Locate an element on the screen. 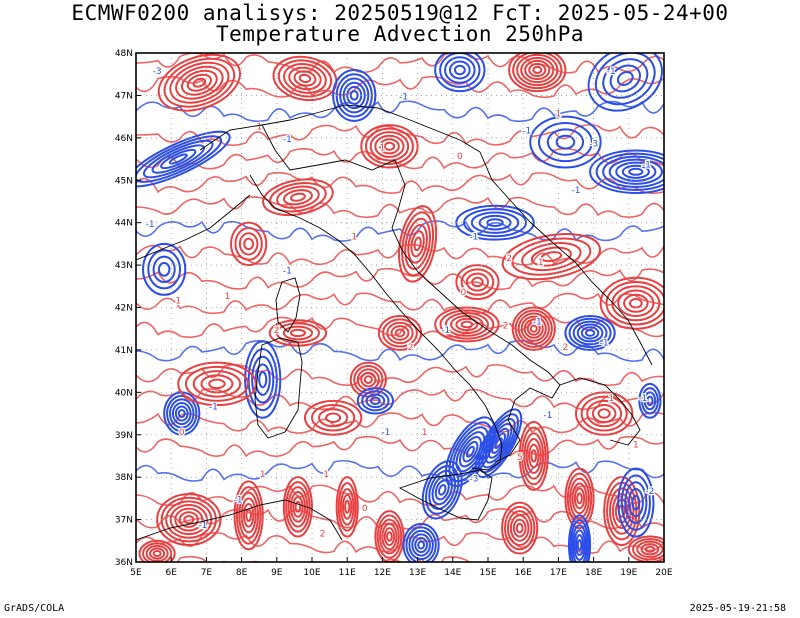  contour-value-label: -3 is located at coordinates (593, 144).